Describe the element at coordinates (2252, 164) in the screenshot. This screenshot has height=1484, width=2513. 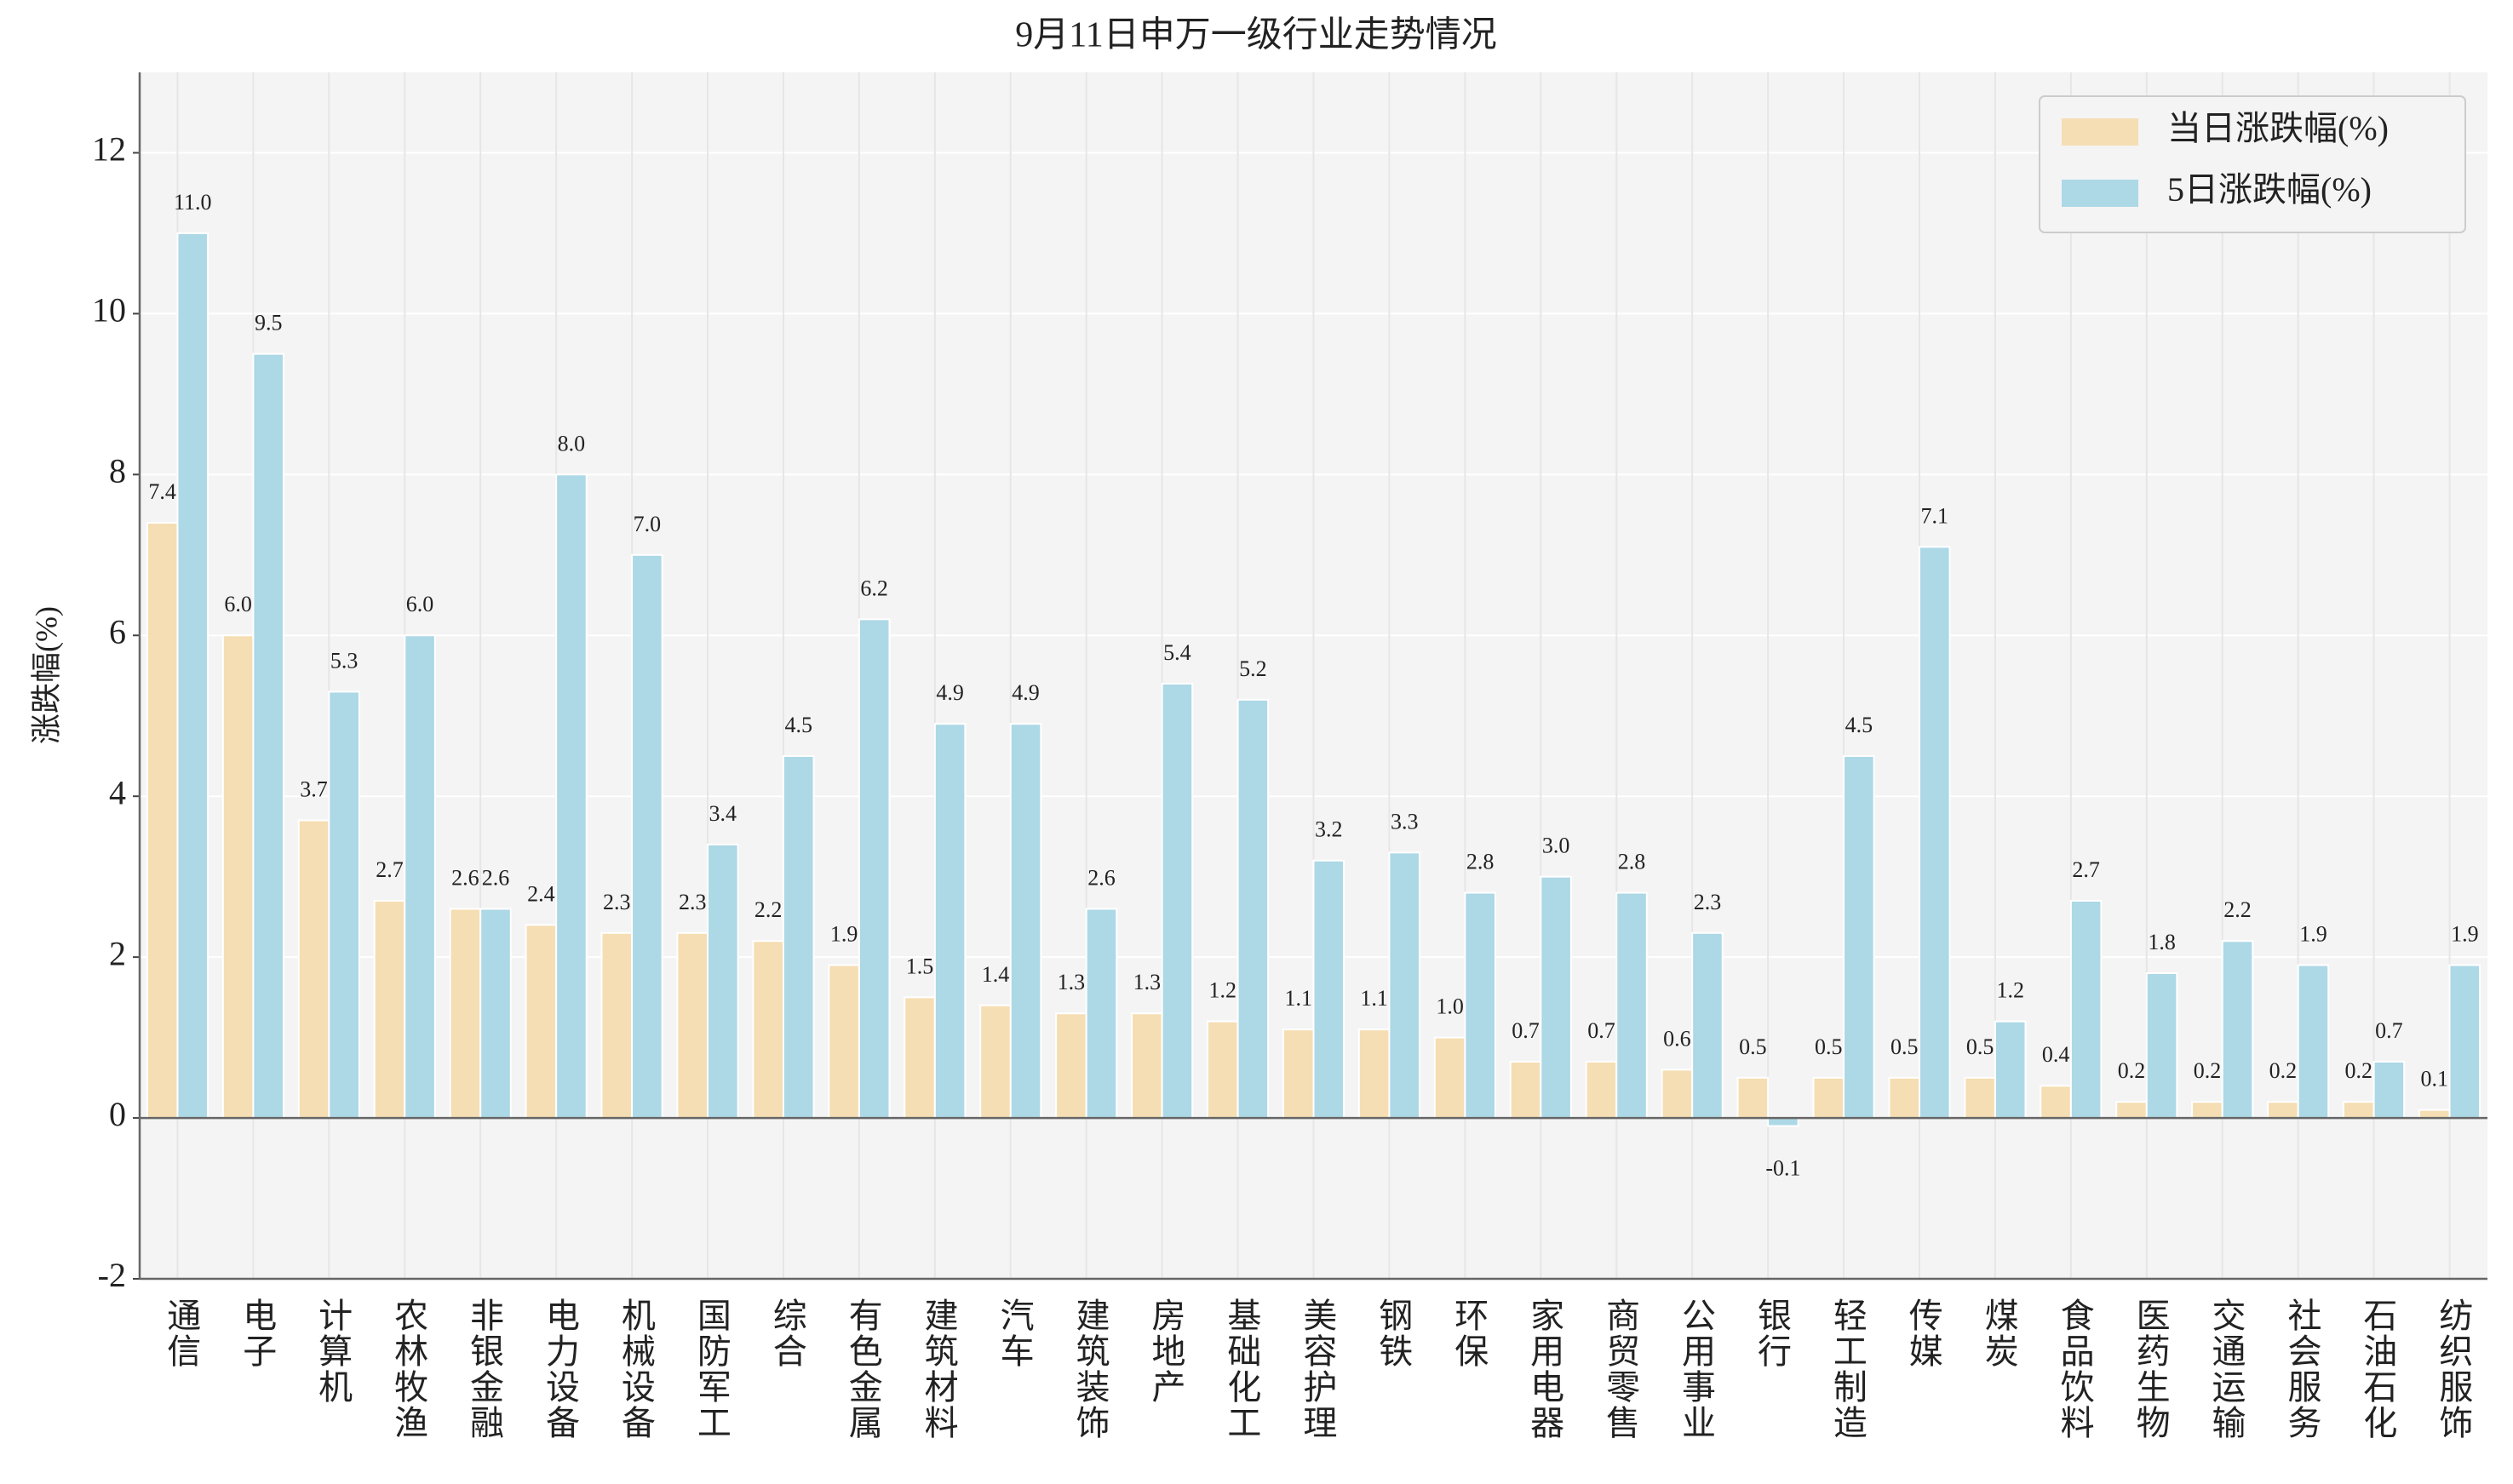
I see `legend-box` at that location.